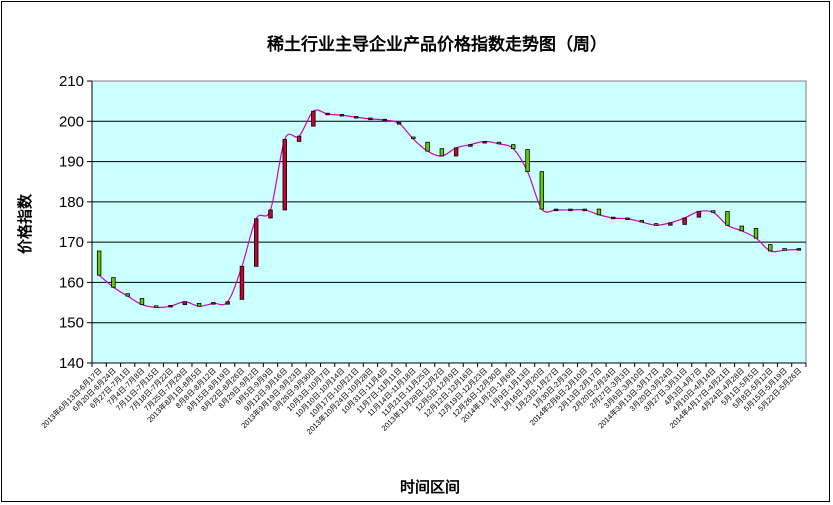 This screenshot has width=833, height=505. I want to click on y-tick-label: 200, so click(71, 121).